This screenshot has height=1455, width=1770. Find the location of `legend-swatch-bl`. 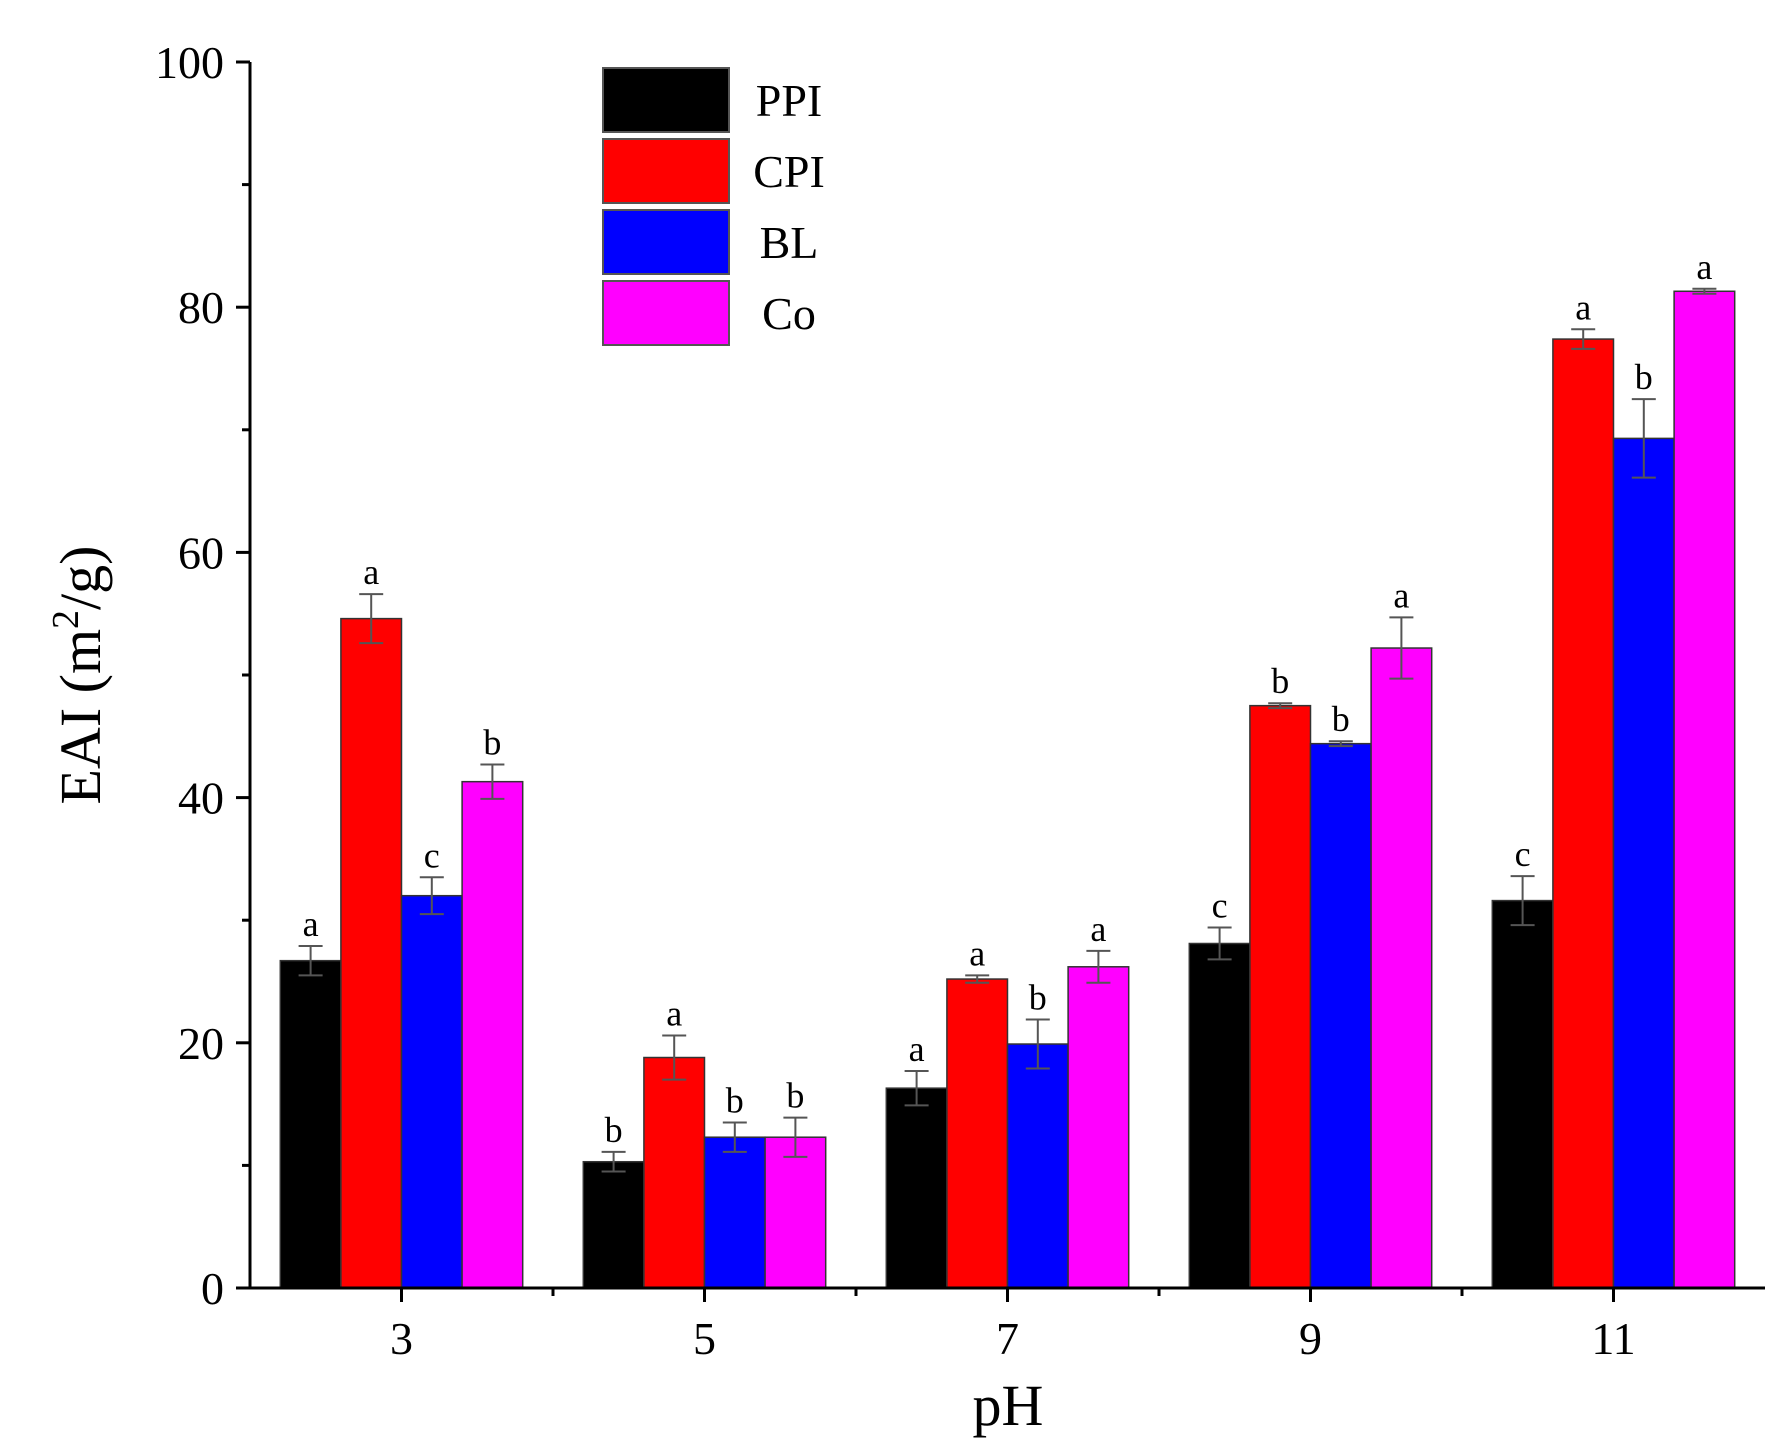

legend-swatch-bl is located at coordinates (666, 242).